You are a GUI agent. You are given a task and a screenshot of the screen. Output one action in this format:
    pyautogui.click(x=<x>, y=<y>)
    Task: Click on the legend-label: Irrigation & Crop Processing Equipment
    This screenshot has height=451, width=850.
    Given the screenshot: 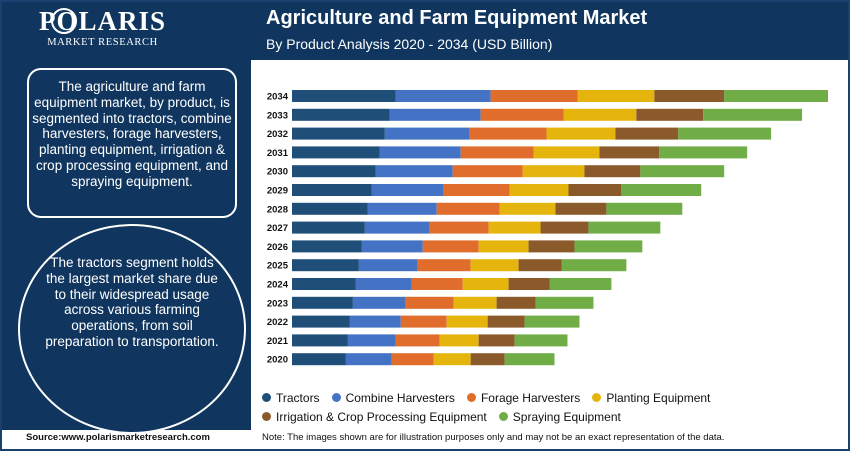 What is the action you would take?
    pyautogui.click(x=381, y=416)
    